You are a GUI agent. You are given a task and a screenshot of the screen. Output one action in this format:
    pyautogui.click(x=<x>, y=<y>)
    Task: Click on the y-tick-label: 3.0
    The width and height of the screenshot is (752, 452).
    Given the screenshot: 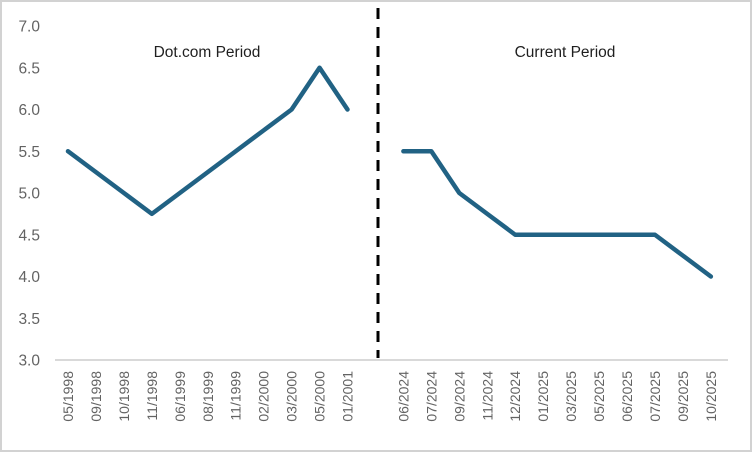 What is the action you would take?
    pyautogui.click(x=29, y=361)
    